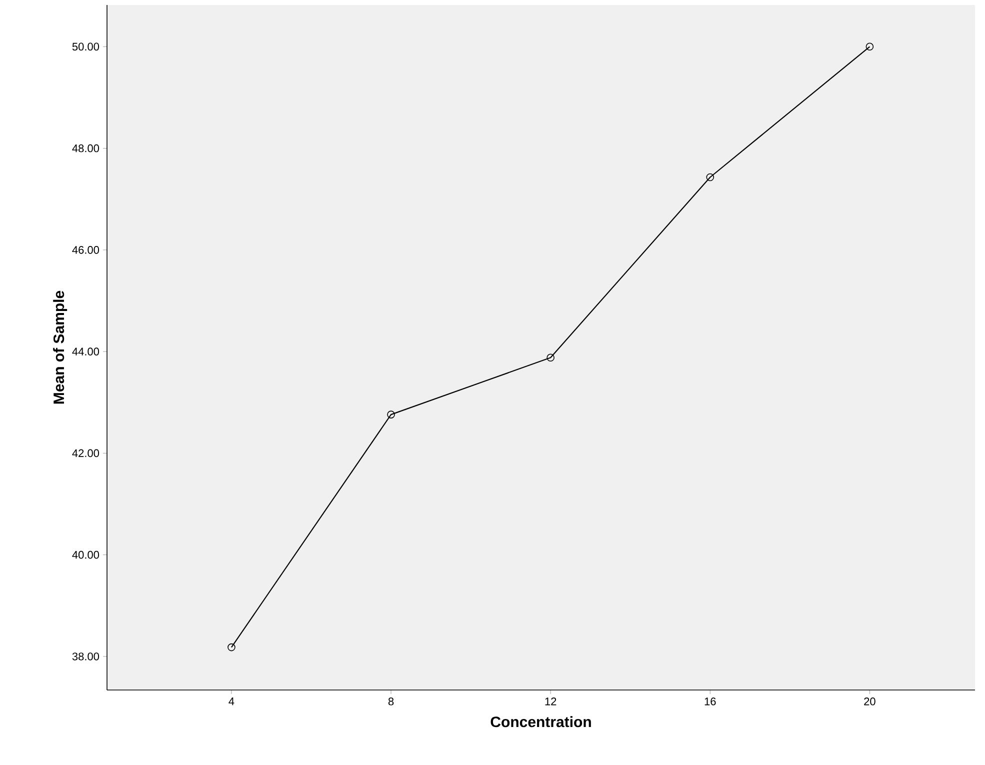  I want to click on y-tick-label: 44.00, so click(86, 352).